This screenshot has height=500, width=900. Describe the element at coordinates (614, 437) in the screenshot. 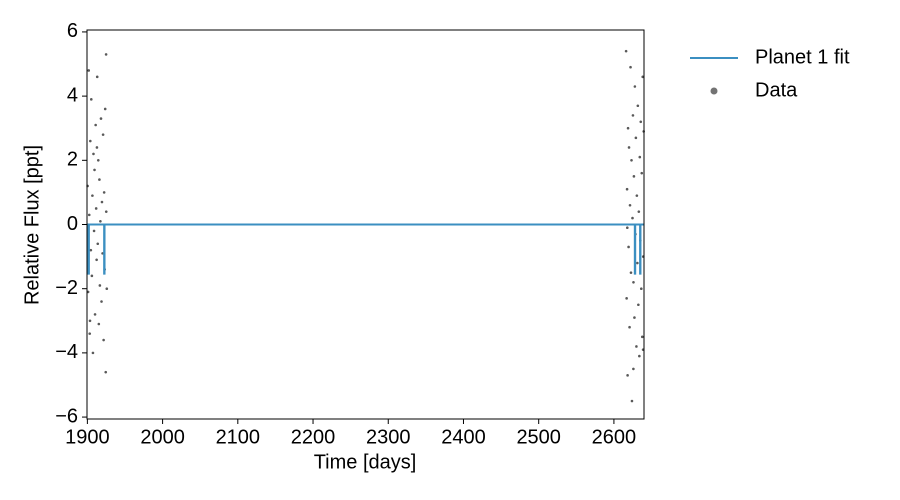

I see `x-tick-label: 2600` at that location.